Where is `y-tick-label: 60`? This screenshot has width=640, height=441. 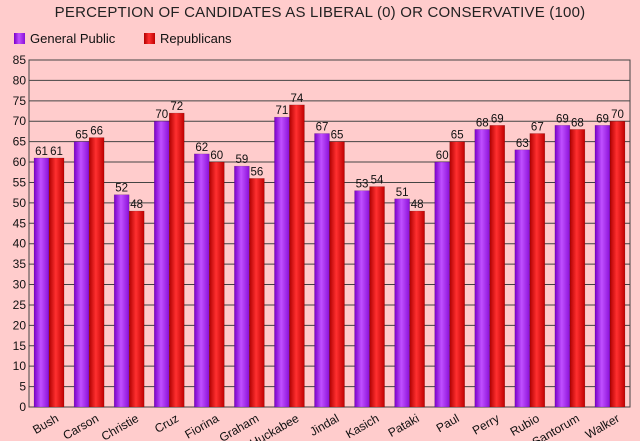 y-tick-label: 60 is located at coordinates (20, 162).